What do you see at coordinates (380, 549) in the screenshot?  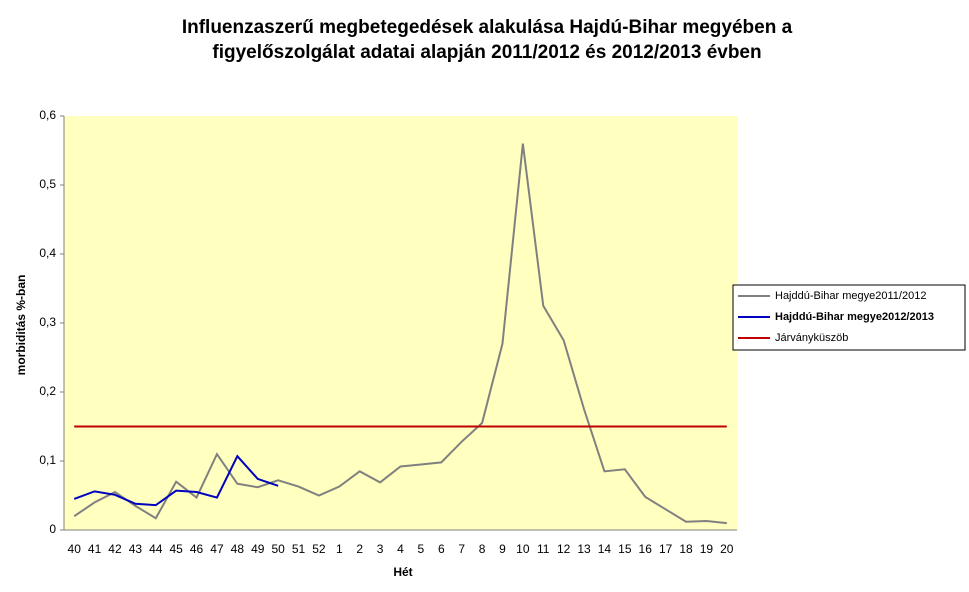 I see `x-tick-label: 3` at bounding box center [380, 549].